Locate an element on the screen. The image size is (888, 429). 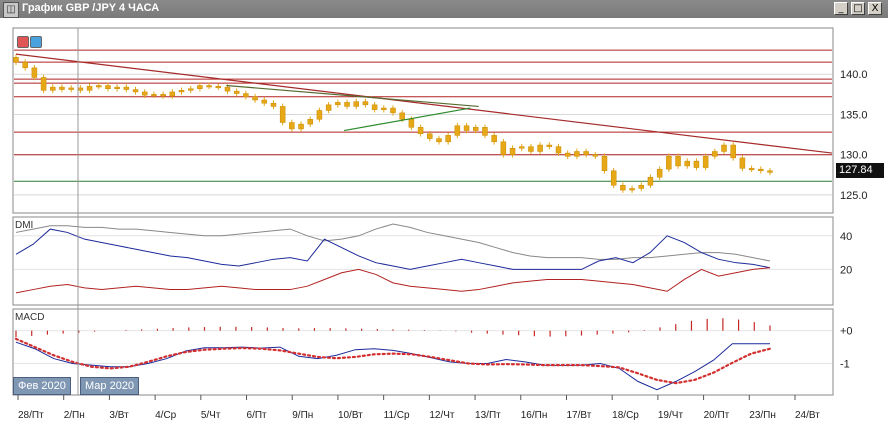
x-tick-label: 2/Пн is located at coordinates (74, 415).